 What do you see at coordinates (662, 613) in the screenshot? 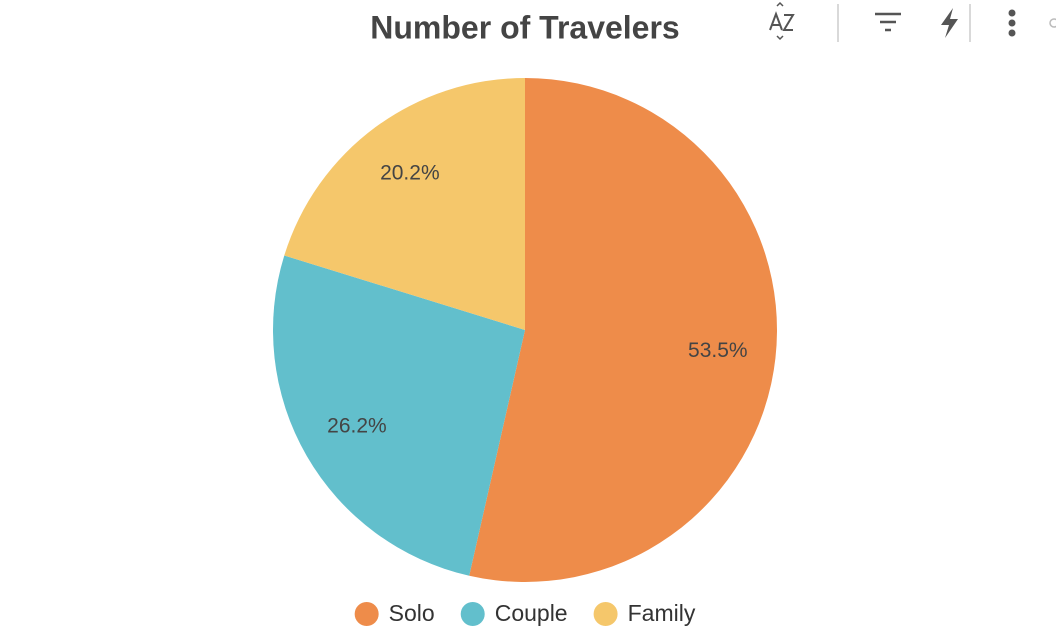
I see `legend-label: Family` at bounding box center [662, 613].